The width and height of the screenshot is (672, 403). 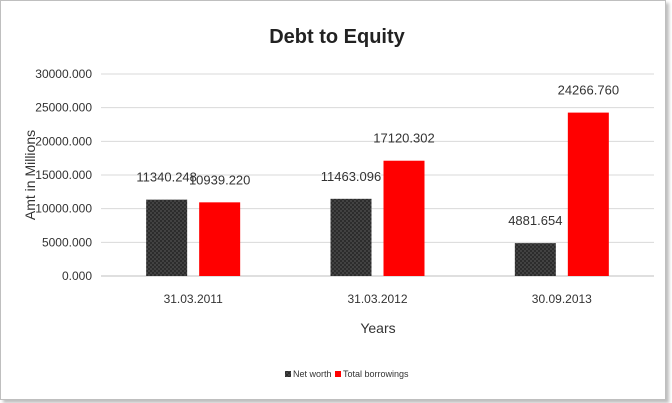 I want to click on y-tick-label: 5000.000, so click(x=67, y=242).